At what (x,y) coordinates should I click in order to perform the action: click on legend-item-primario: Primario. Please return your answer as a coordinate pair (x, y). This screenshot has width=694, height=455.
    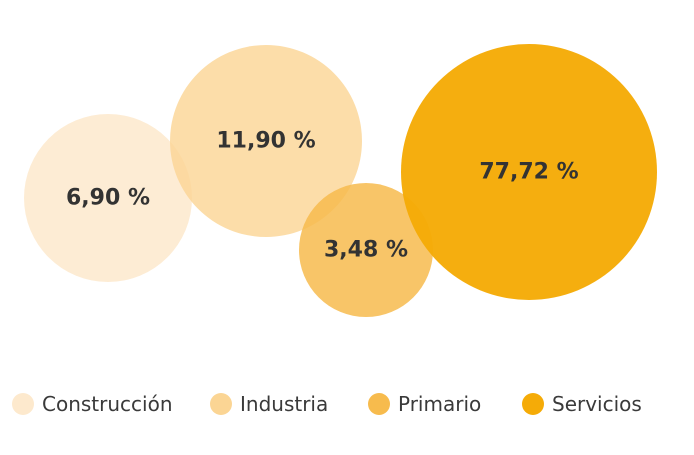
    Looking at the image, I should click on (424, 404).